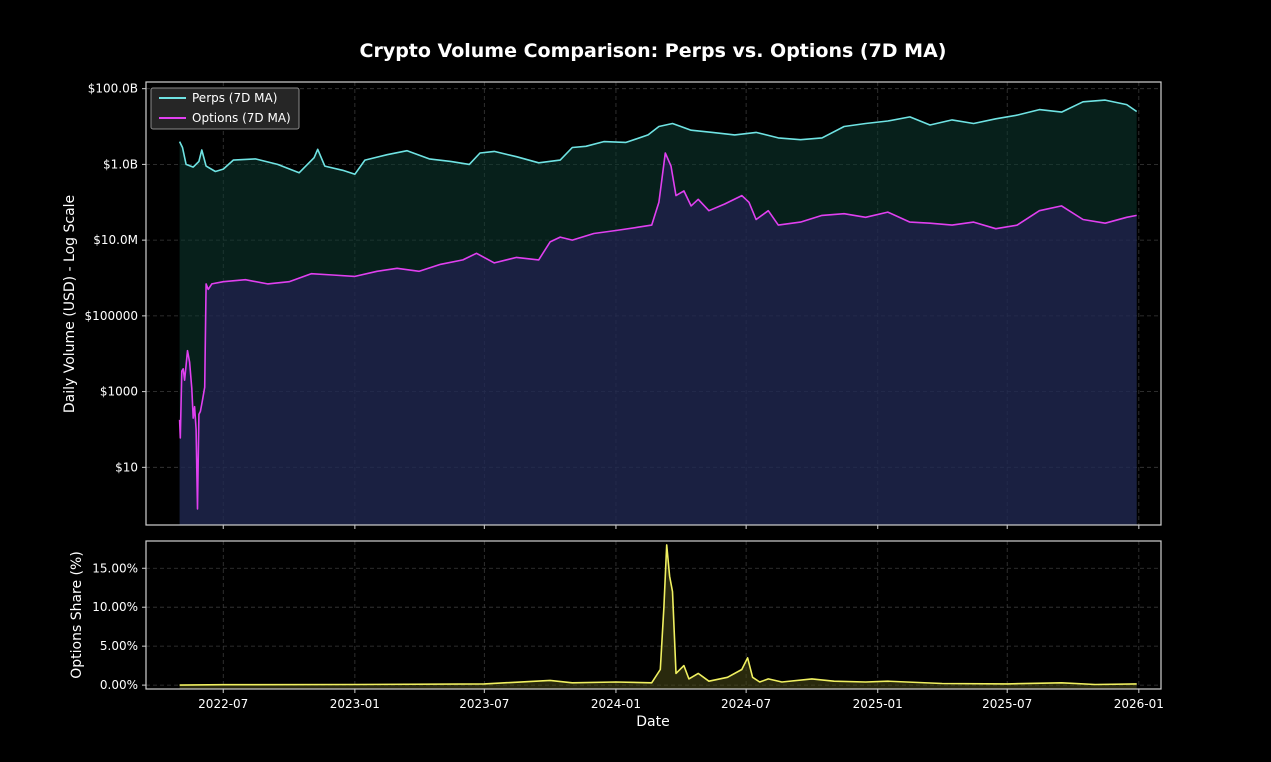 This screenshot has width=1271, height=762. Describe the element at coordinates (113, 89) in the screenshot. I see `volume-y-tick-label: $100.0B` at that location.